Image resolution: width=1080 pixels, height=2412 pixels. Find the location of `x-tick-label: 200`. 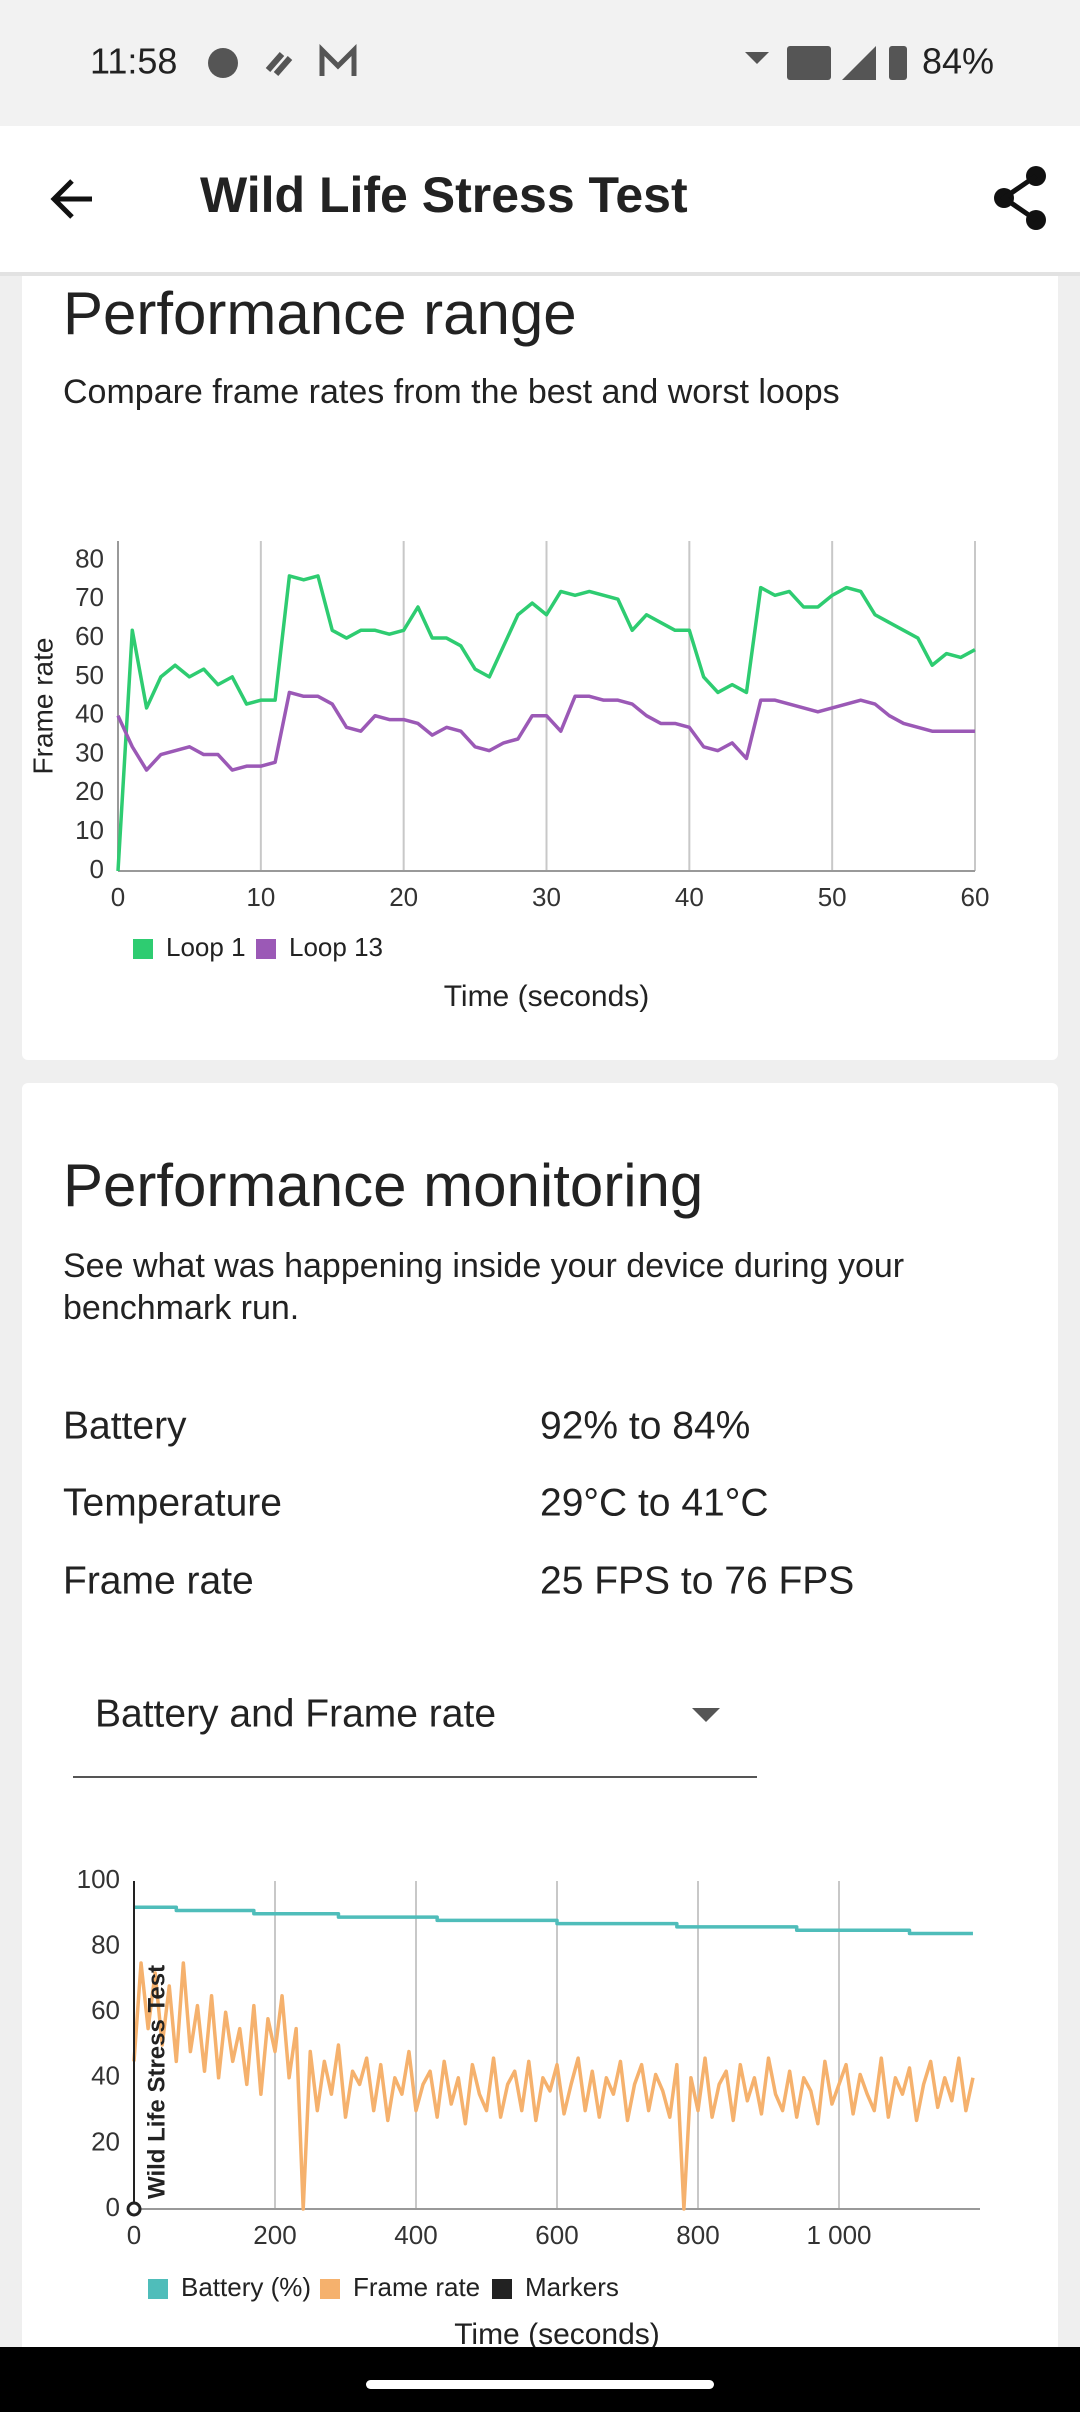

x-tick-label: 200 is located at coordinates (274, 2235).